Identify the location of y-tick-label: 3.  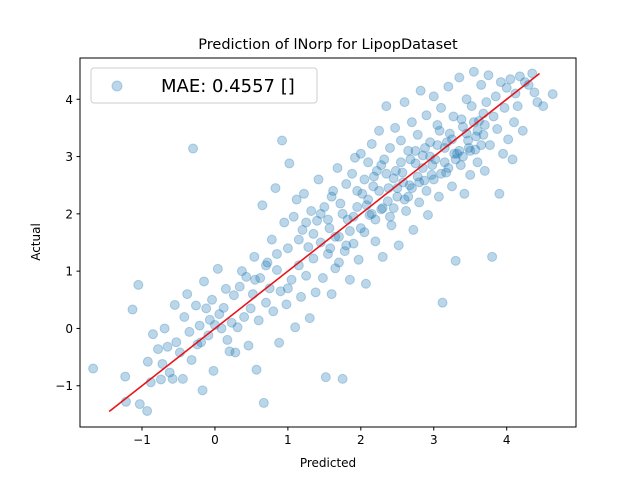
(69, 157).